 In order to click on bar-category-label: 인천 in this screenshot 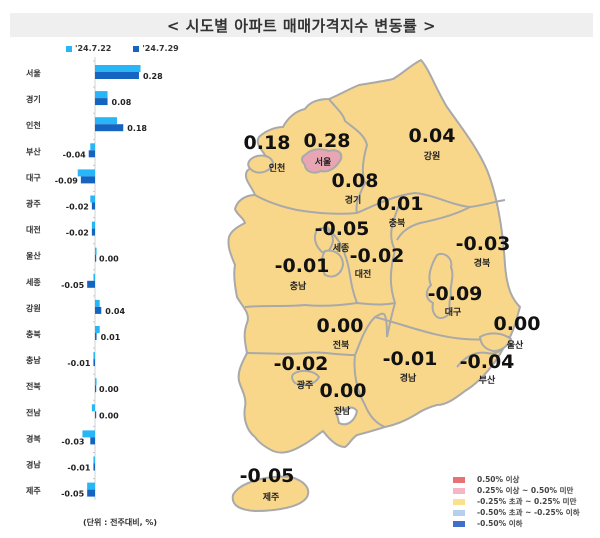, I will do `click(33, 125)`.